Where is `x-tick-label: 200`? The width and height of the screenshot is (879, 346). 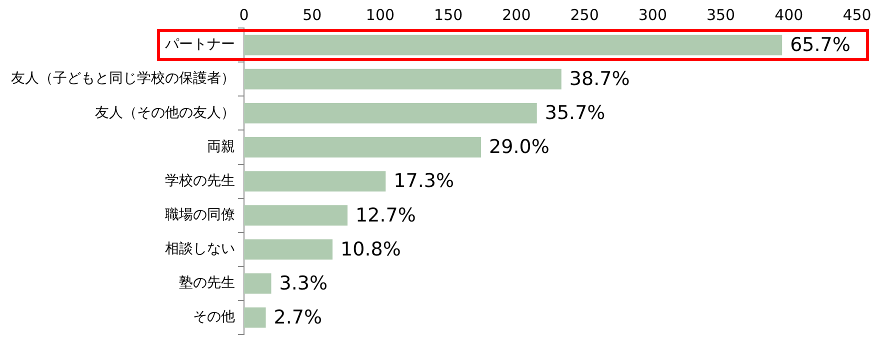
x-tick-label: 200 is located at coordinates (516, 15).